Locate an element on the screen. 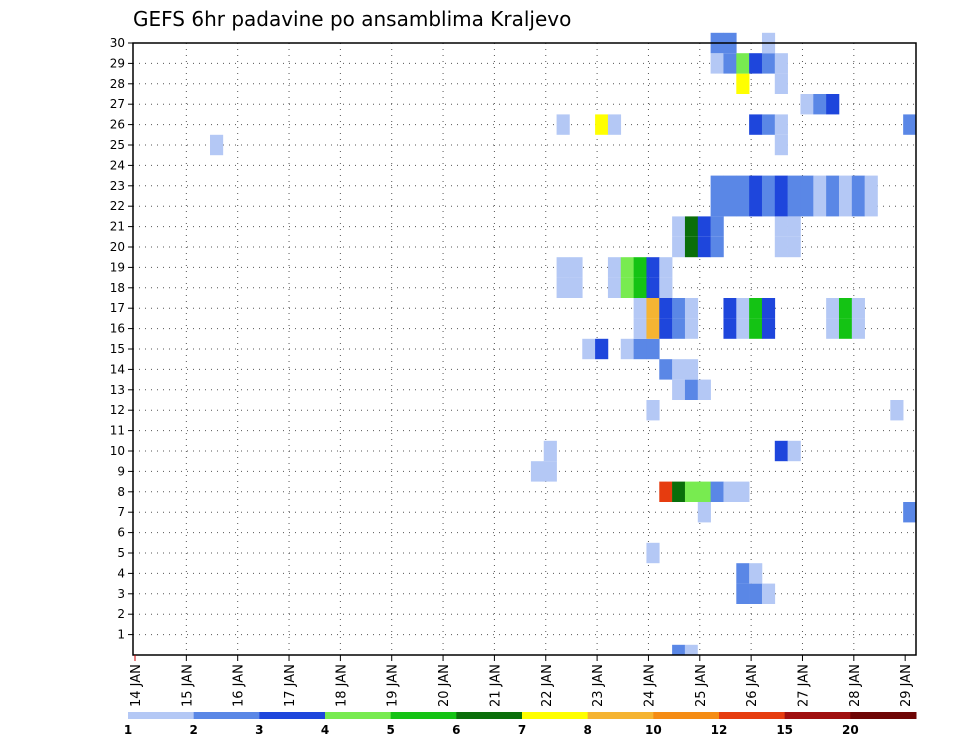 The width and height of the screenshot is (960, 742). x-tick-label: 14 JAN is located at coordinates (136, 685).